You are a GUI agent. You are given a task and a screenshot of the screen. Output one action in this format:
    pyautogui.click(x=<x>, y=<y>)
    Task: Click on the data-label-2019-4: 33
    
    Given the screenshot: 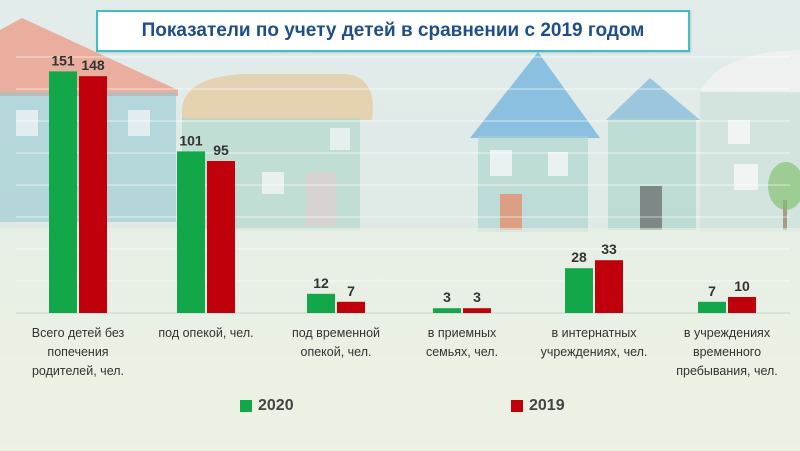 What is the action you would take?
    pyautogui.click(x=609, y=249)
    